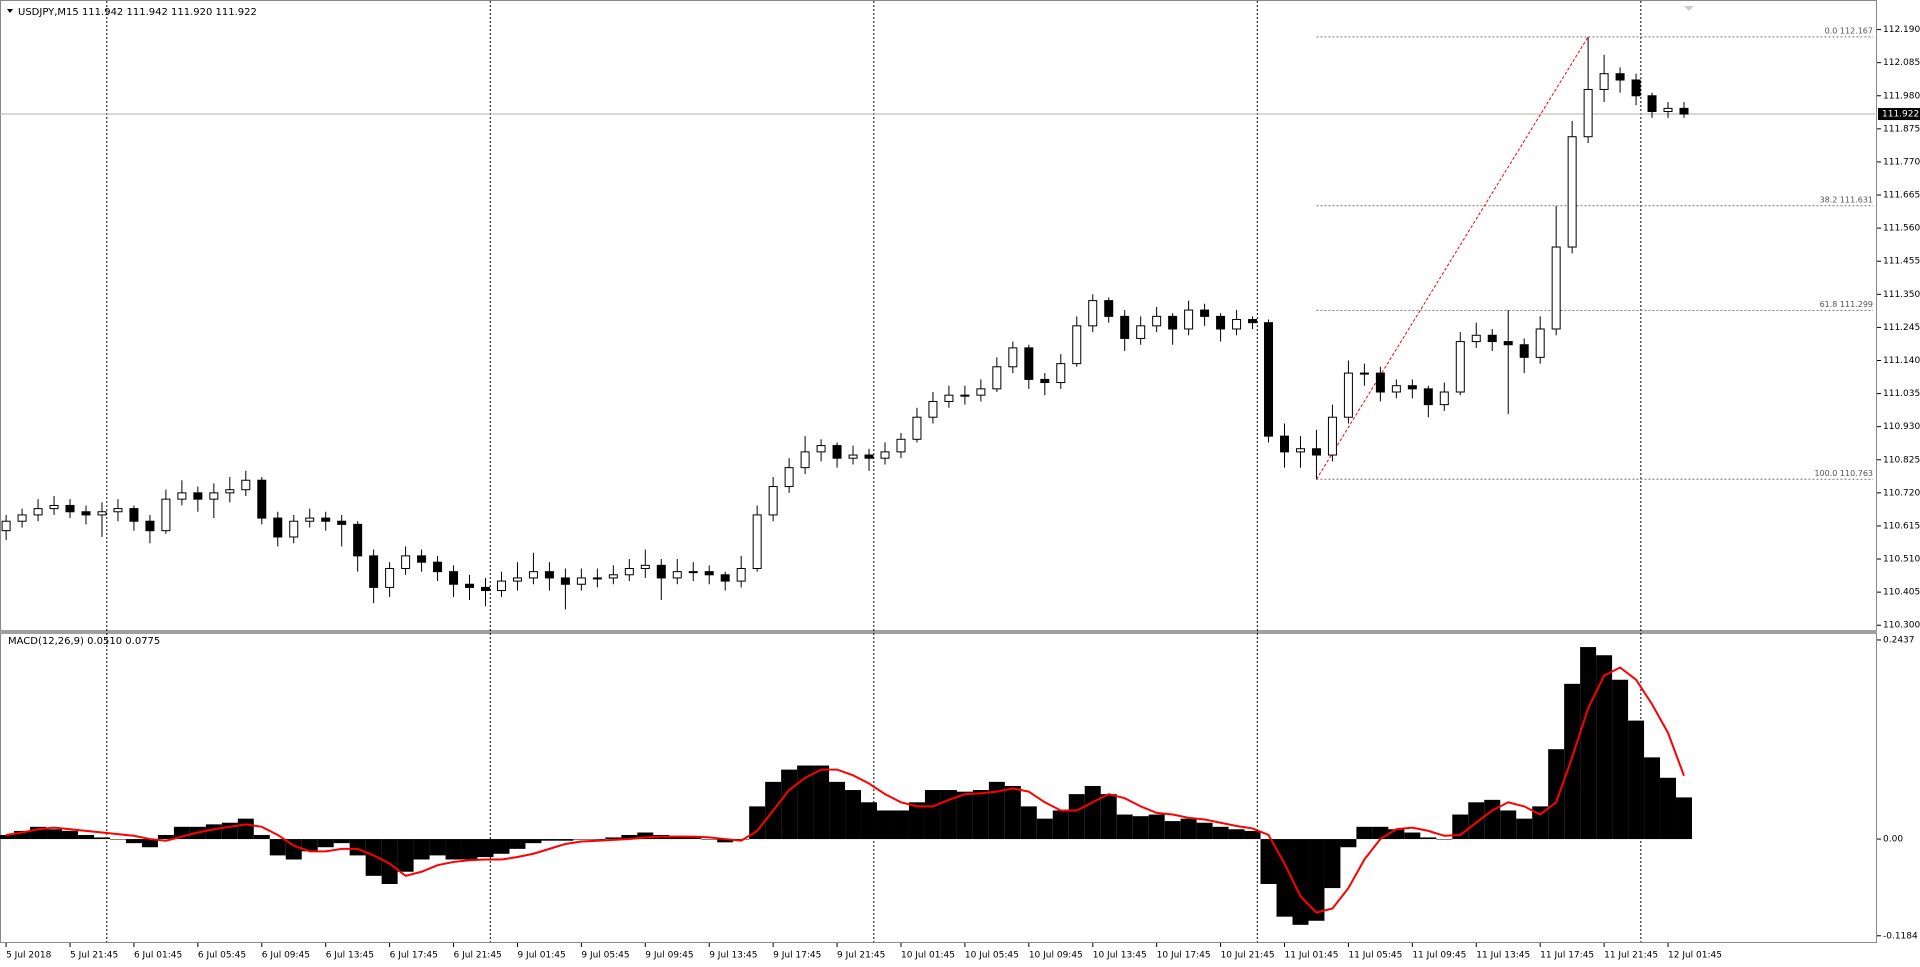  What do you see at coordinates (10, 11) in the screenshot?
I see `menu-arrow` at bounding box center [10, 11].